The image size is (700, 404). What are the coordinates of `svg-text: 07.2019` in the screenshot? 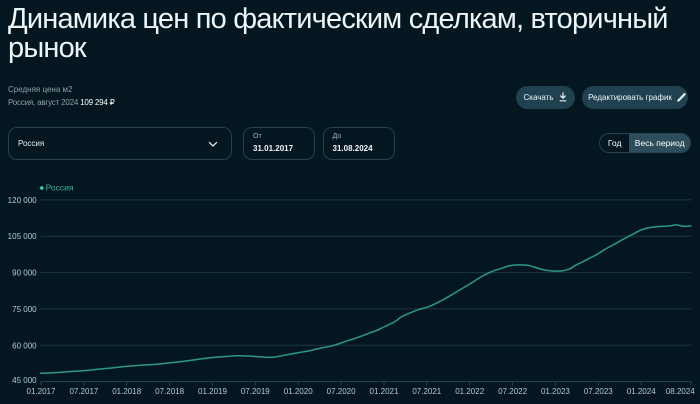 It's located at (255, 391).